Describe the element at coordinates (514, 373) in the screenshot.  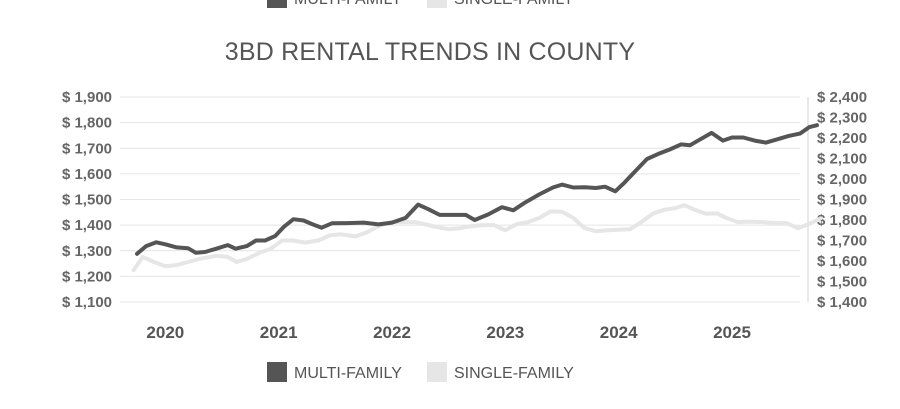
I see `legend-label-single-family: SINGLE-FAMILY` at that location.